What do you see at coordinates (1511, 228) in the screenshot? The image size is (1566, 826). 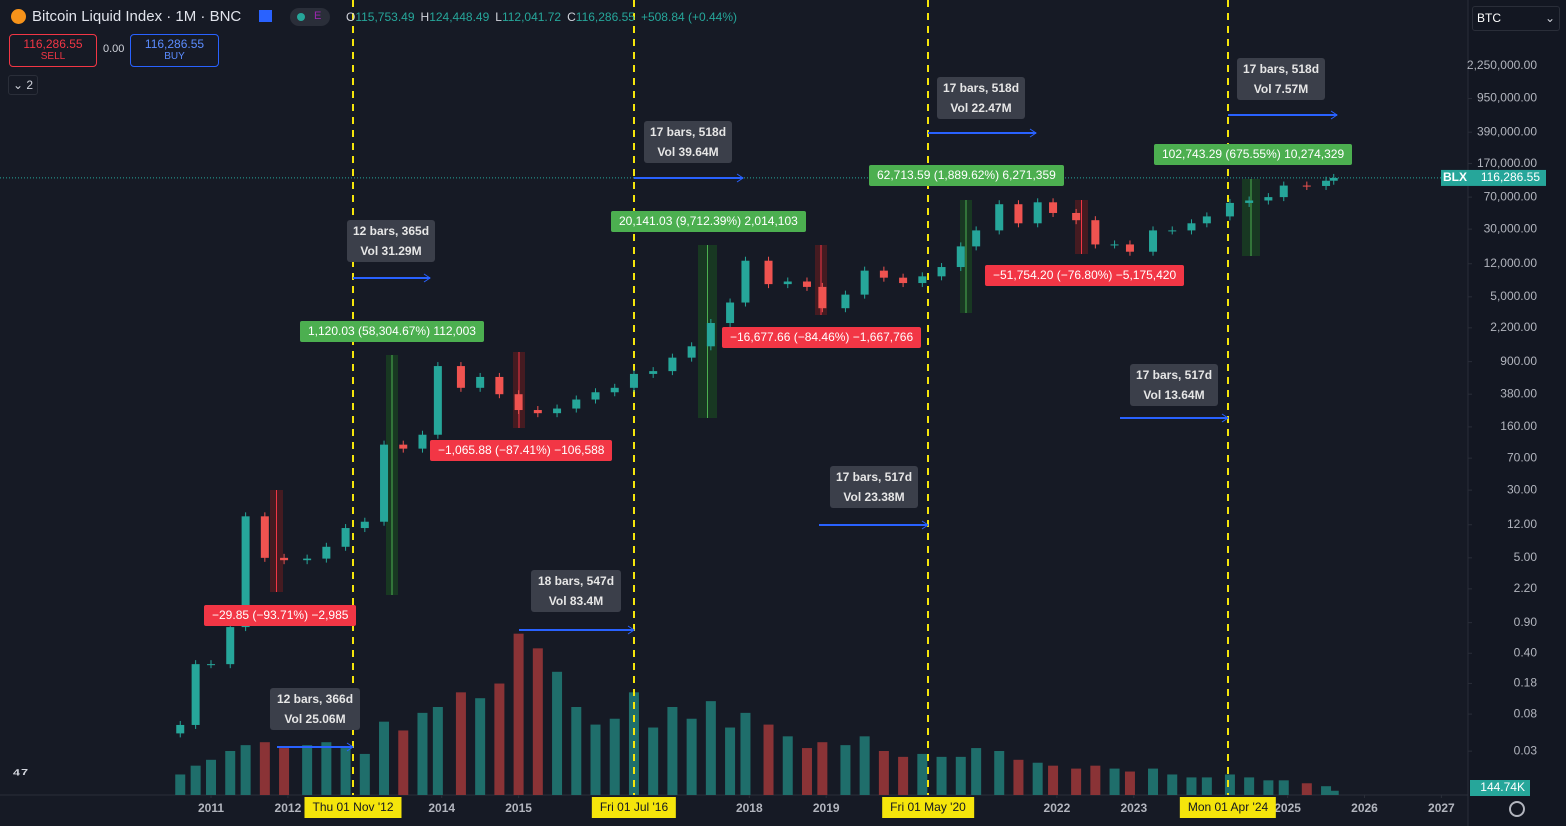 I see `y-tick-label: 30,000.00` at bounding box center [1511, 228].